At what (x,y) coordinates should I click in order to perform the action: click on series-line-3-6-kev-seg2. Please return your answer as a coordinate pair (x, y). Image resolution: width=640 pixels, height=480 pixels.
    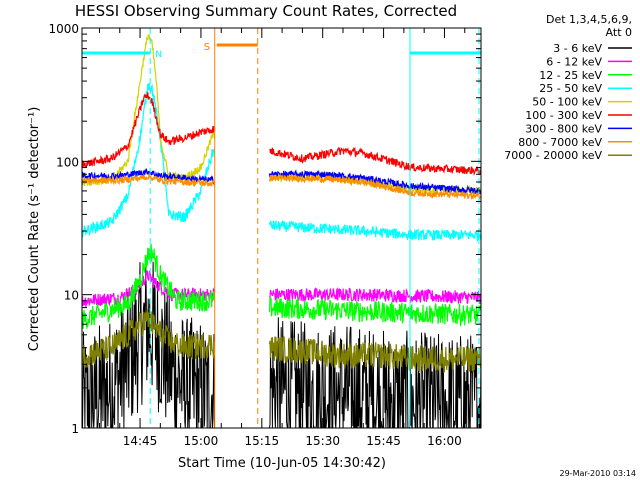
    Looking at the image, I should click on (375, 372).